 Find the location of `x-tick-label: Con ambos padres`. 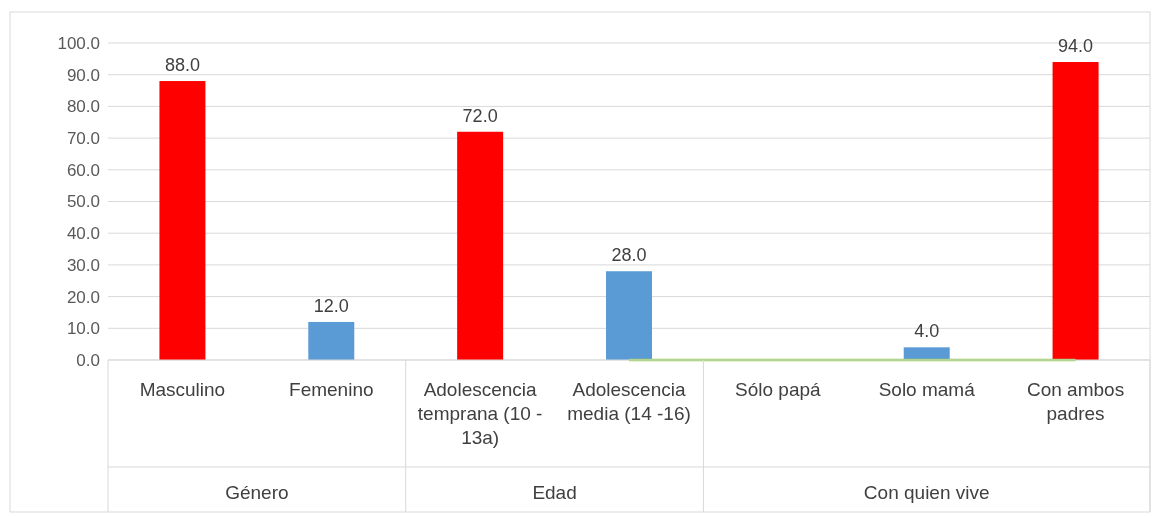

x-tick-label: Con ambos padres is located at coordinates (1075, 401).